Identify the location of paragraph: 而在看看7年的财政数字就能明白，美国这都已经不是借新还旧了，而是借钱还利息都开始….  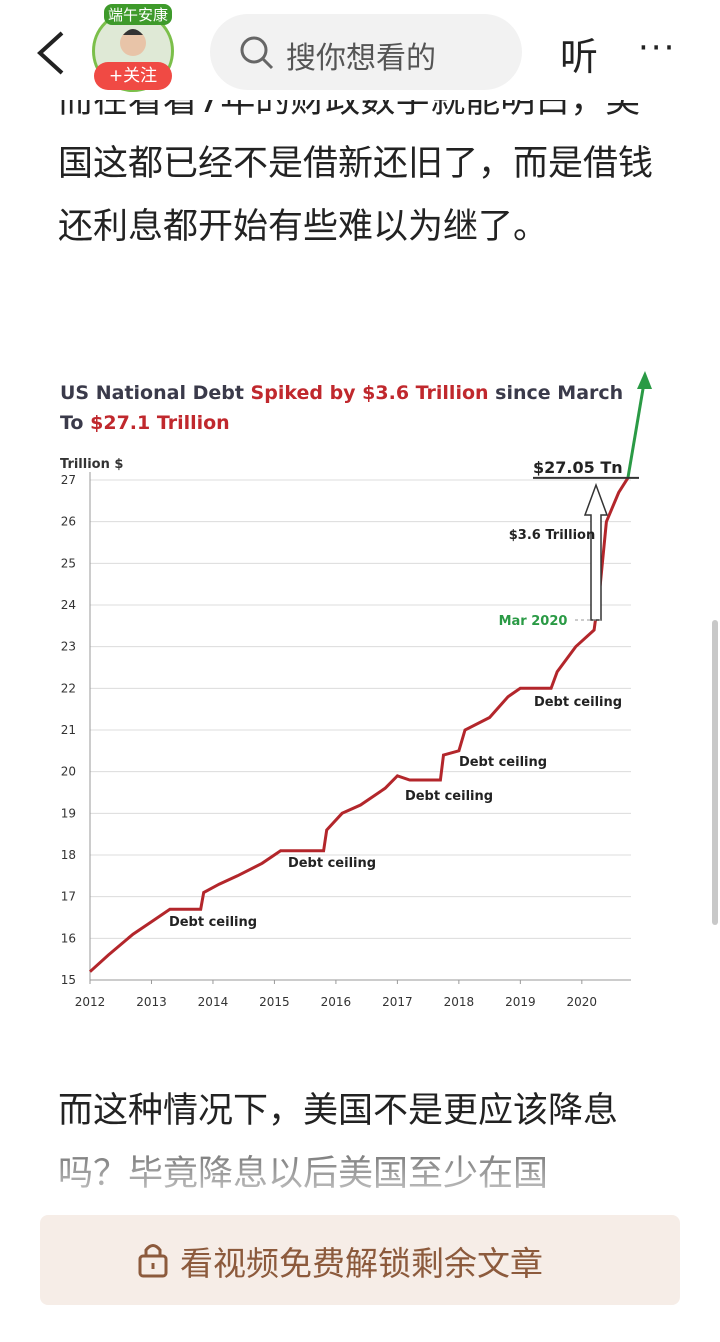
(356, 164).